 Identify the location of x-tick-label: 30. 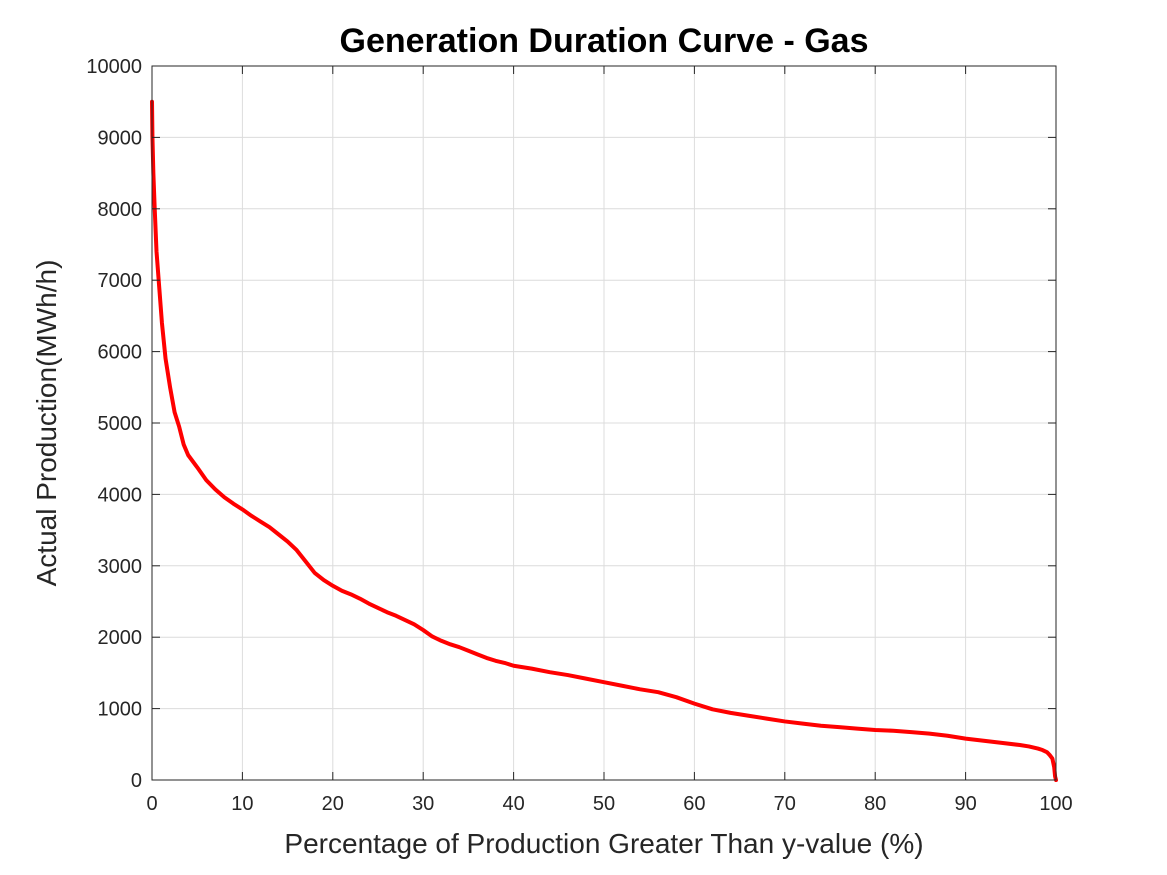
(423, 804).